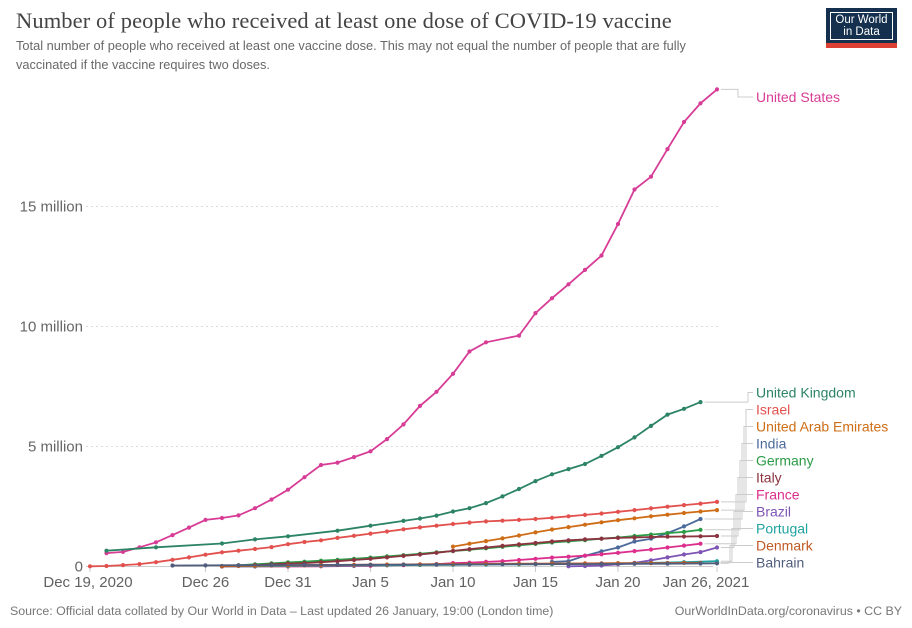 Image resolution: width=912 pixels, height=628 pixels. I want to click on x-tick-label: Jan 26, 2021, so click(706, 582).